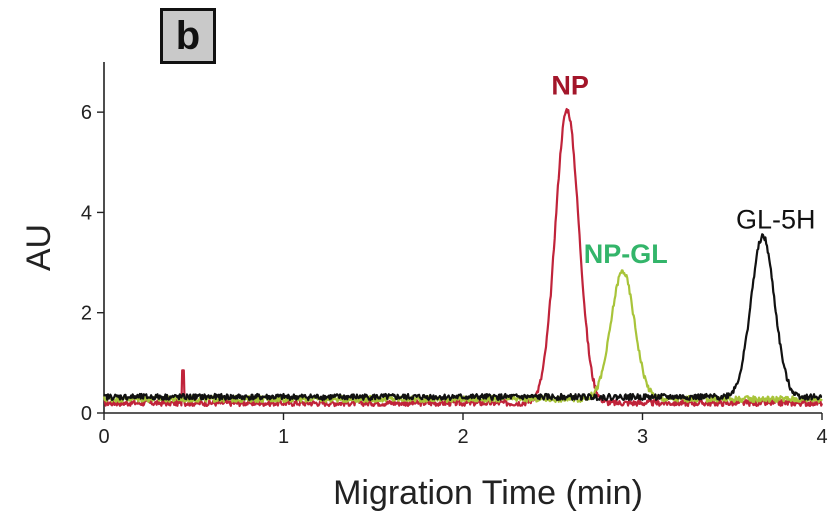  I want to click on peak-label-np-gl: NP-GL, so click(626, 254).